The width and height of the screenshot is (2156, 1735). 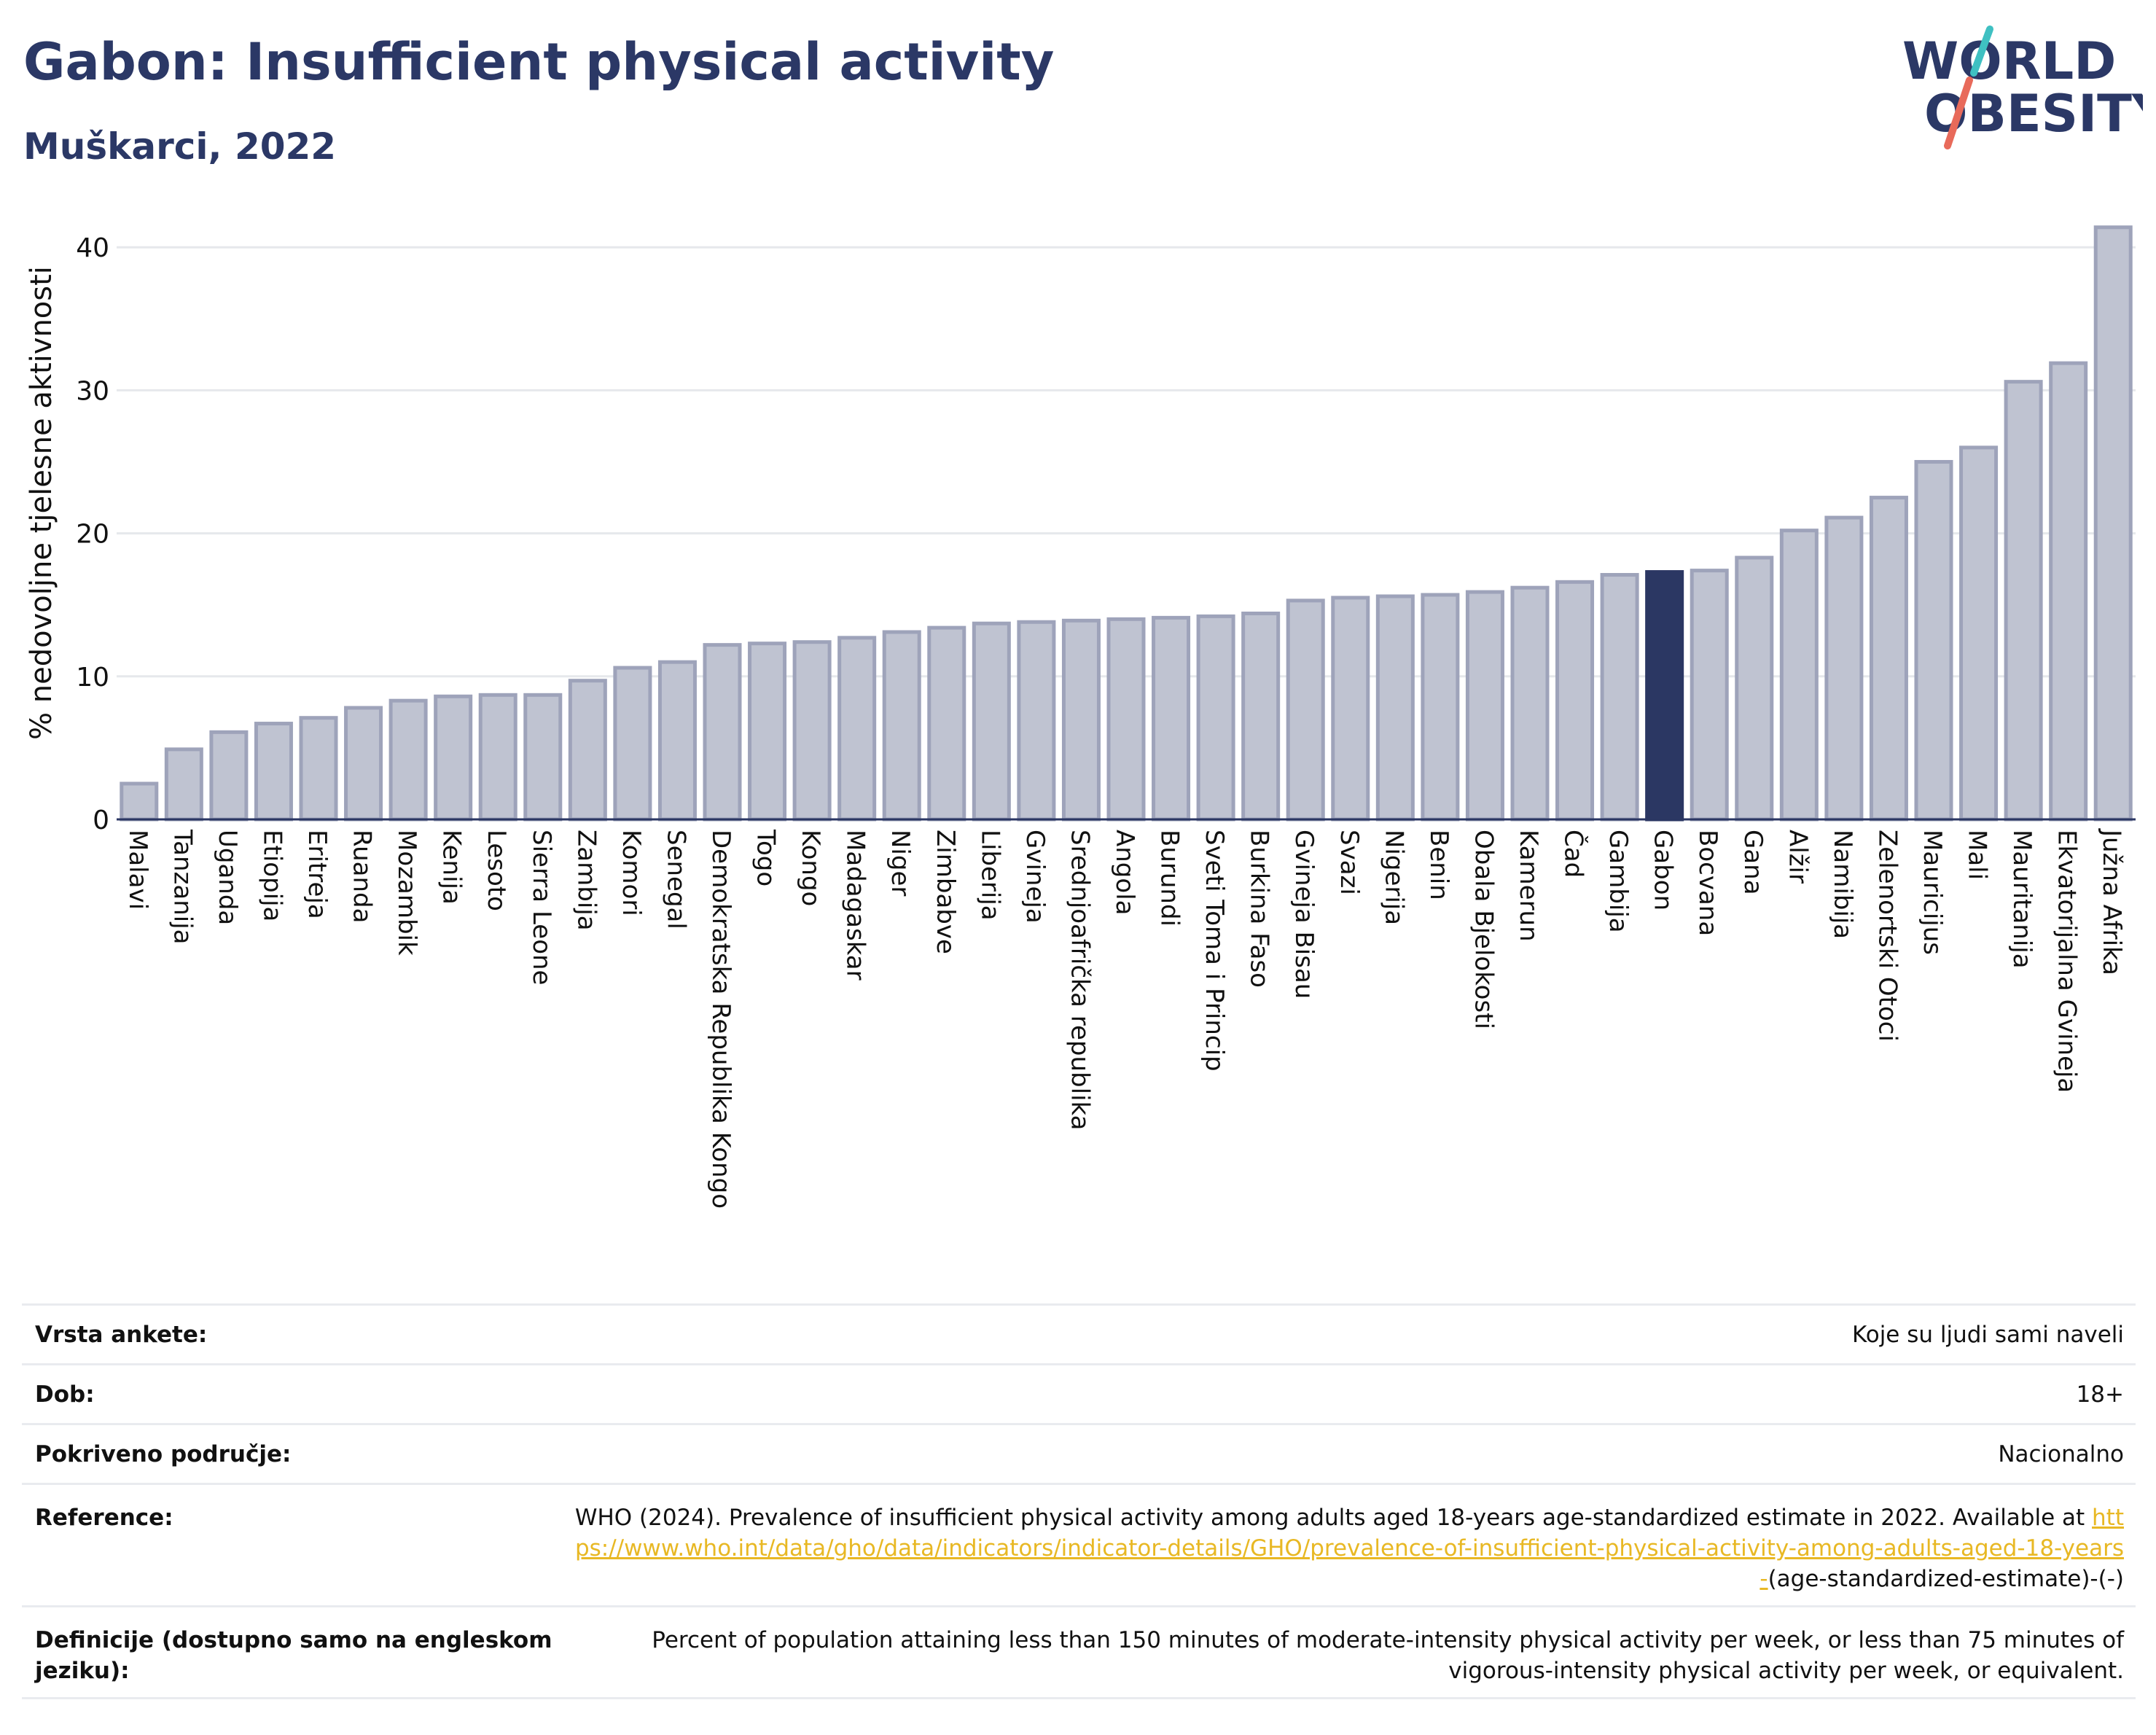 I want to click on x-tick-label: Demokratska Republika Kongo, so click(x=720, y=1019).